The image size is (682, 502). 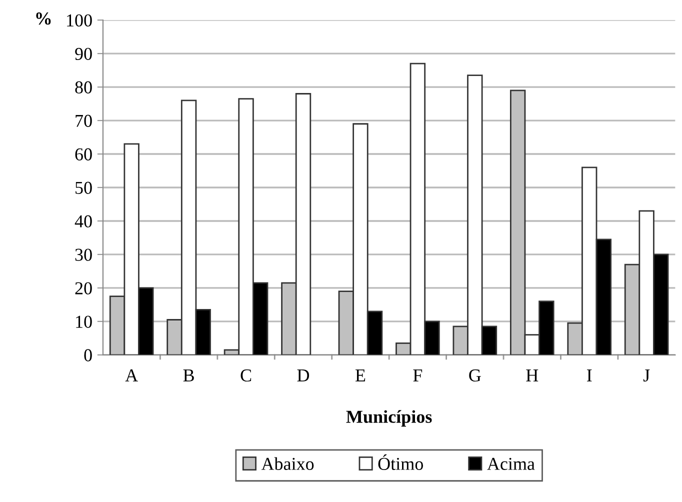 I want to click on y-tick-label: 20, so click(x=83, y=288).